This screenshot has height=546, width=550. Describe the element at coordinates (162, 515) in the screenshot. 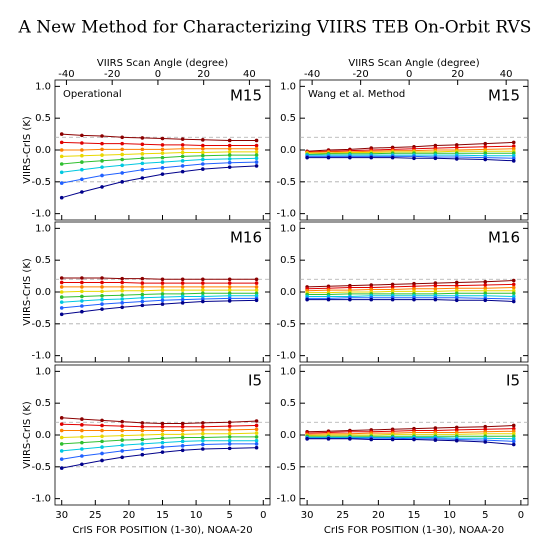

I see `x-tick-label: 15` at that location.